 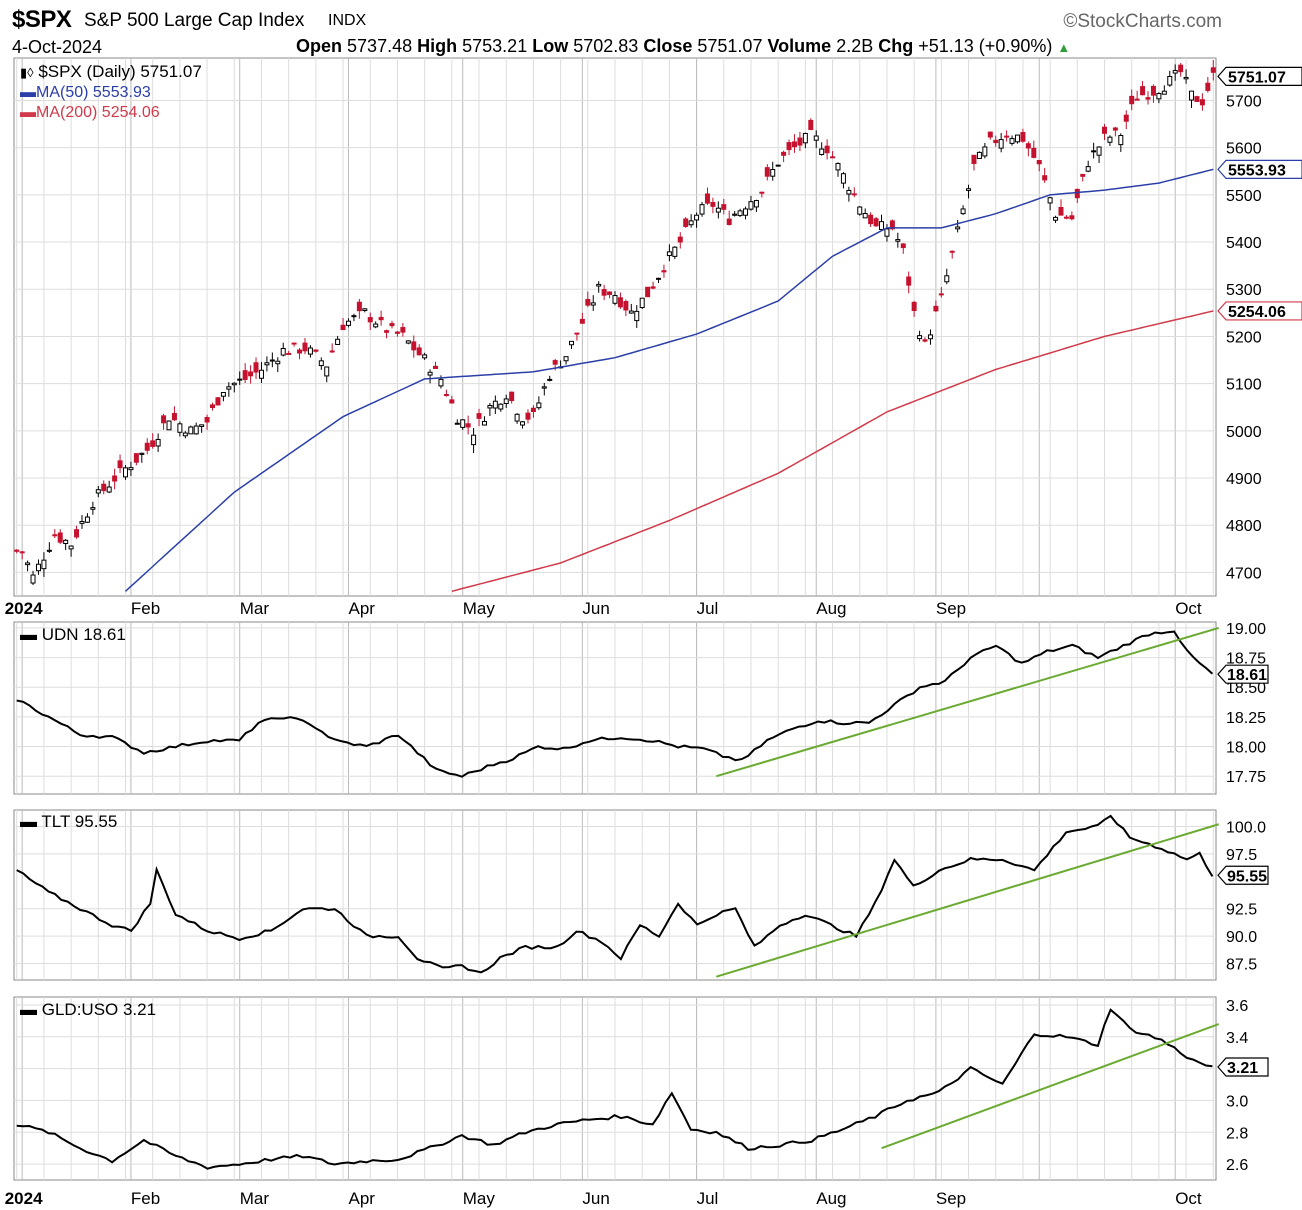 I want to click on legend-ma200: ▬MA(200) 5254.06, so click(x=90, y=112).